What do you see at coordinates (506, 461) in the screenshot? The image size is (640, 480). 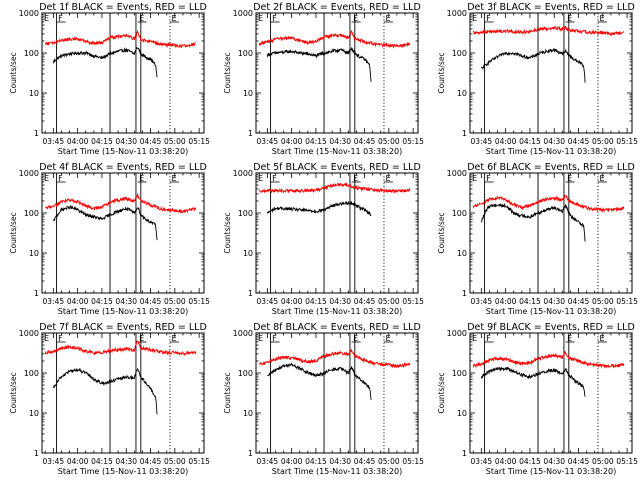 I see `x-tick-label: 04:00` at bounding box center [506, 461].